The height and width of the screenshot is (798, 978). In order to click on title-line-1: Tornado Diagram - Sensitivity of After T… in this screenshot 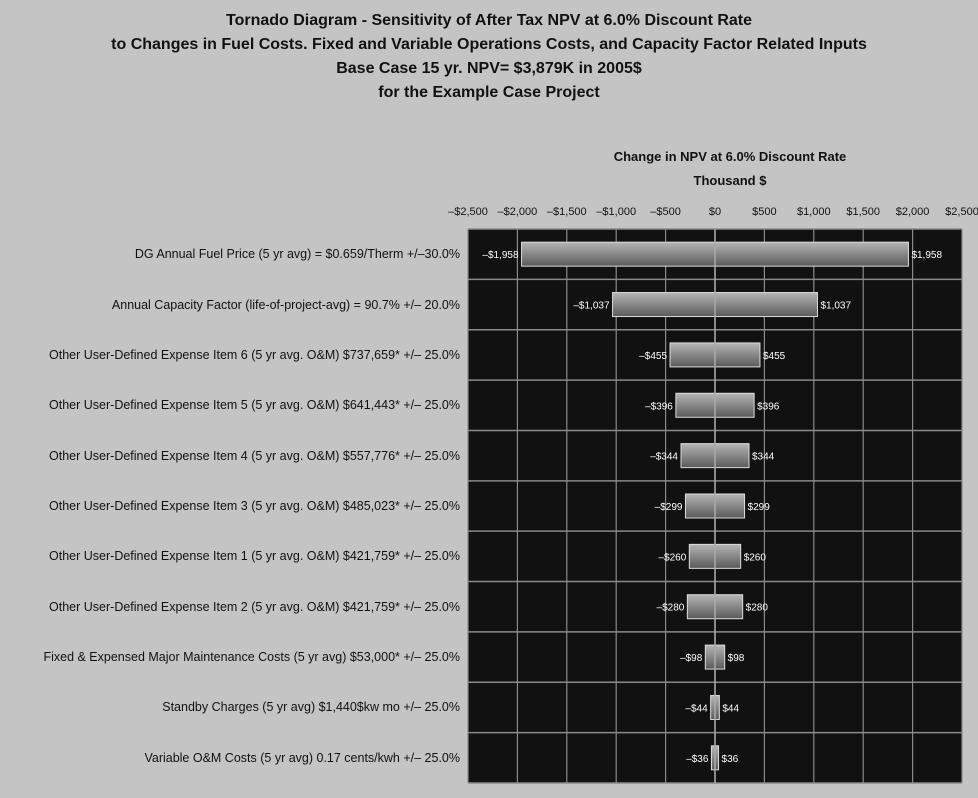, I will do `click(489, 20)`.